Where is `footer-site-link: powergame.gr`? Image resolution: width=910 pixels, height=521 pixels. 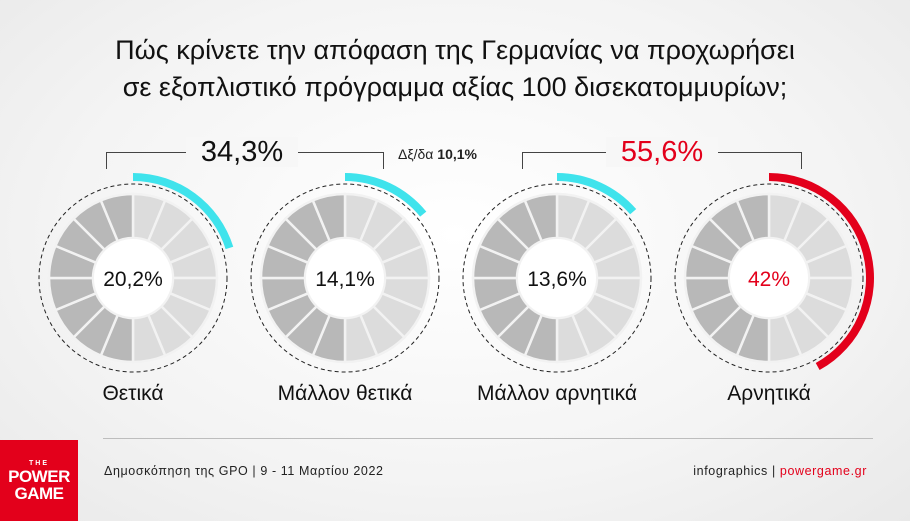 footer-site-link: powergame.gr is located at coordinates (823, 471).